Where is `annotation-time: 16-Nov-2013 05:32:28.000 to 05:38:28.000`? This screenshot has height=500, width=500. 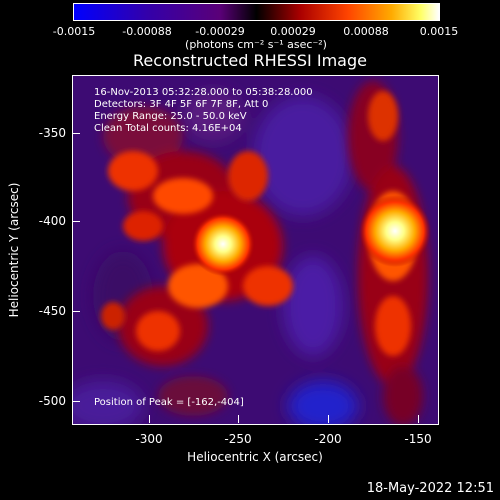 annotation-time: 16-Nov-2013 05:32:28.000 to 05:38:28.000 is located at coordinates (203, 92).